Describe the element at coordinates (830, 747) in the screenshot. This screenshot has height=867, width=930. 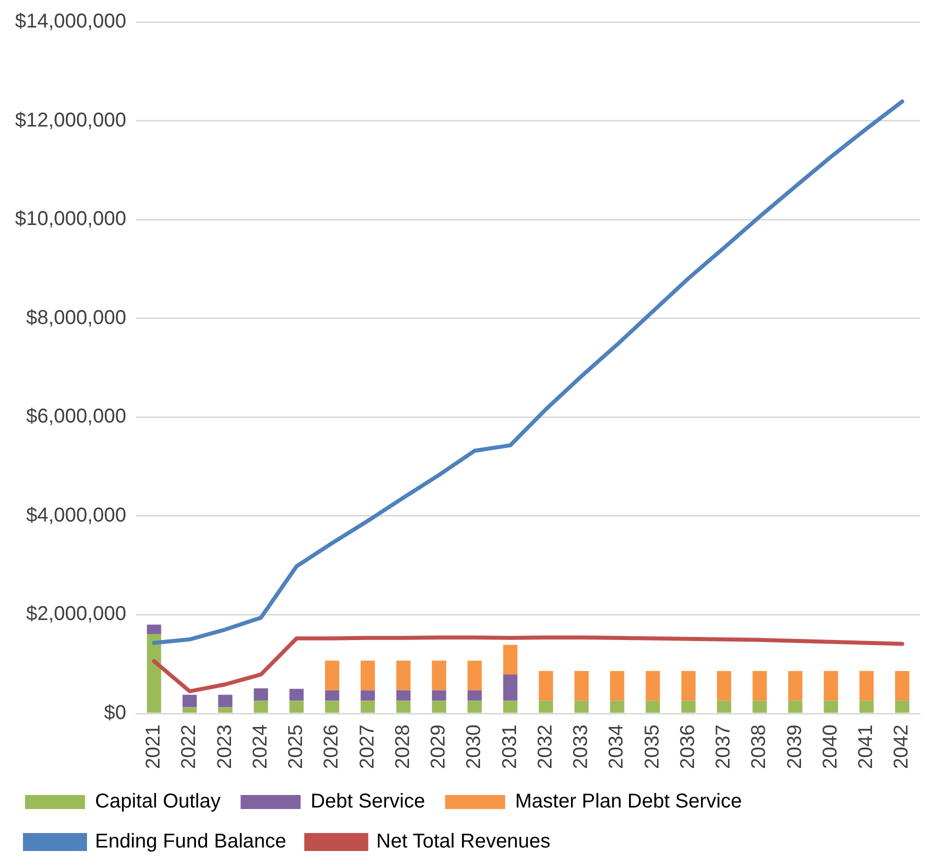
I see `x-tick-label: 2040` at that location.